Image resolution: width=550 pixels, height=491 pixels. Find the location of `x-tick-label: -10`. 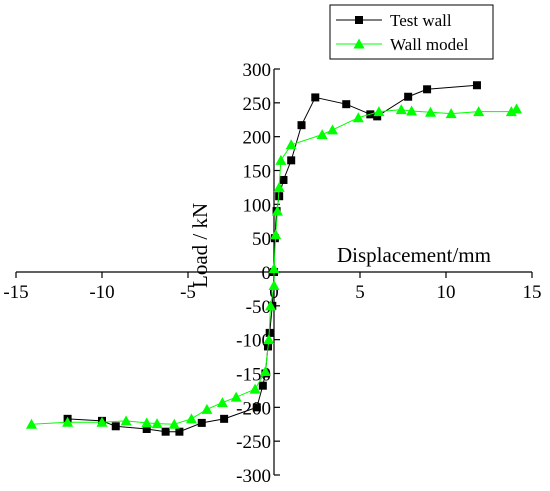

x-tick-label: -10 is located at coordinates (101, 292).